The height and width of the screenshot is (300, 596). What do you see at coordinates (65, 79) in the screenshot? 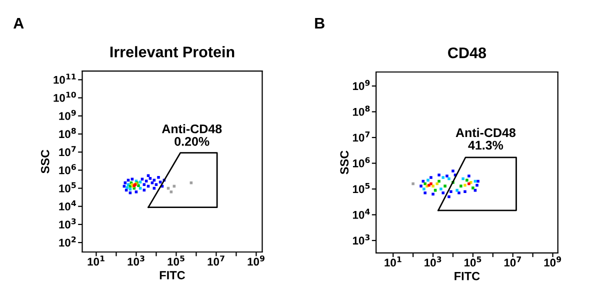
I see `y-tick-label: 10$^{11}$` at bounding box center [65, 79].